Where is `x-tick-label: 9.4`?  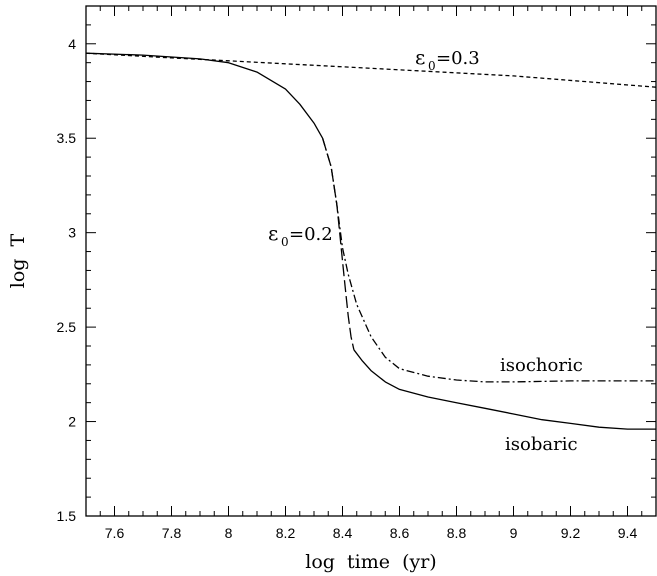 x-tick-label: 9.4 is located at coordinates (628, 533).